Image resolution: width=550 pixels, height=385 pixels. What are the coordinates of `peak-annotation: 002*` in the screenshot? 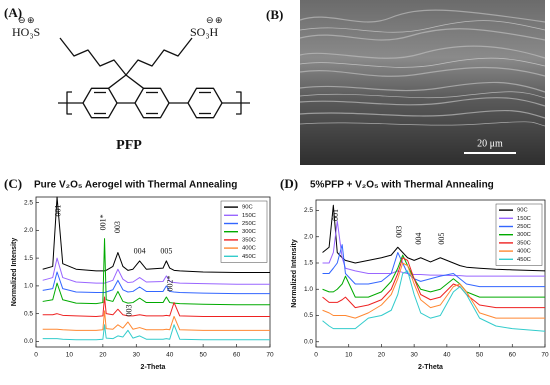 It's located at (170, 283).